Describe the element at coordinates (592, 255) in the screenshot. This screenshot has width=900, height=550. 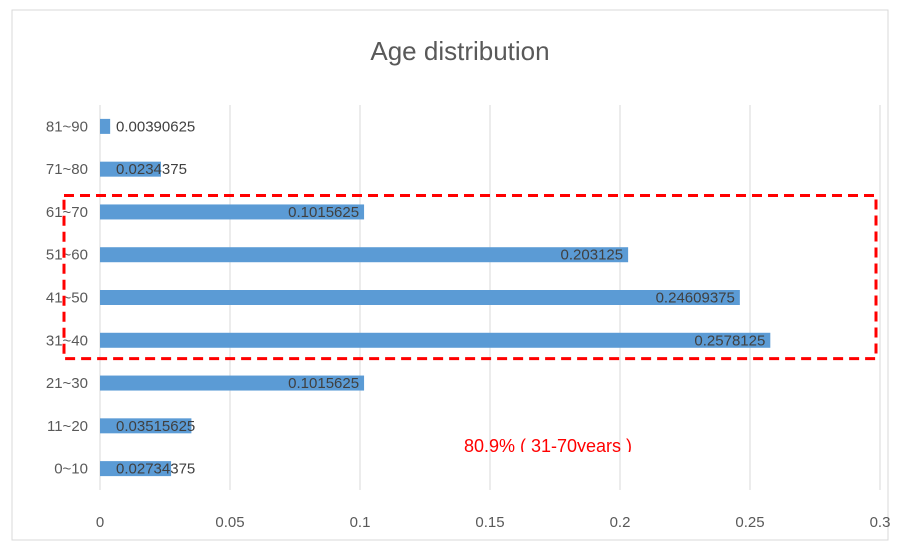
I see `data-label: 0.203125` at that location.